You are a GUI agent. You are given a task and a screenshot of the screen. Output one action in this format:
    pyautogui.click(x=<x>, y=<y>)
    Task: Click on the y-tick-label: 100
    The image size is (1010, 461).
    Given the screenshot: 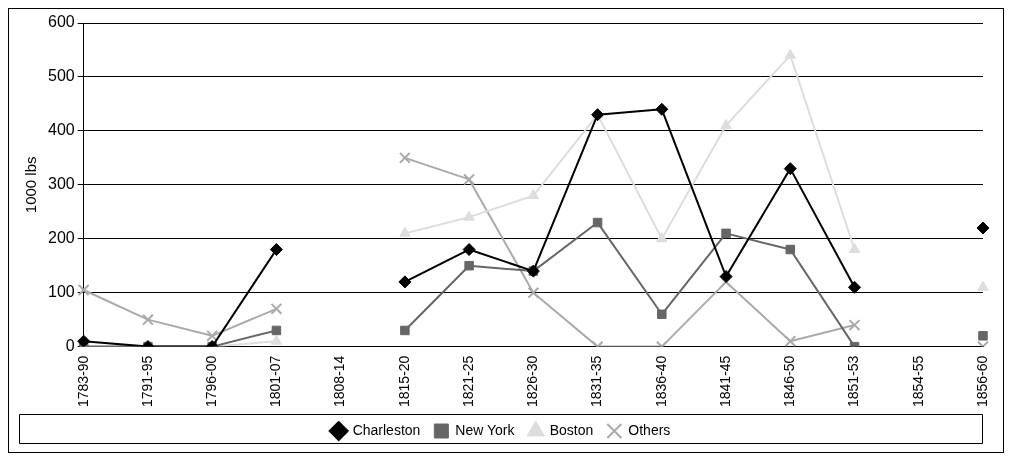 What is the action you would take?
    pyautogui.click(x=61, y=292)
    